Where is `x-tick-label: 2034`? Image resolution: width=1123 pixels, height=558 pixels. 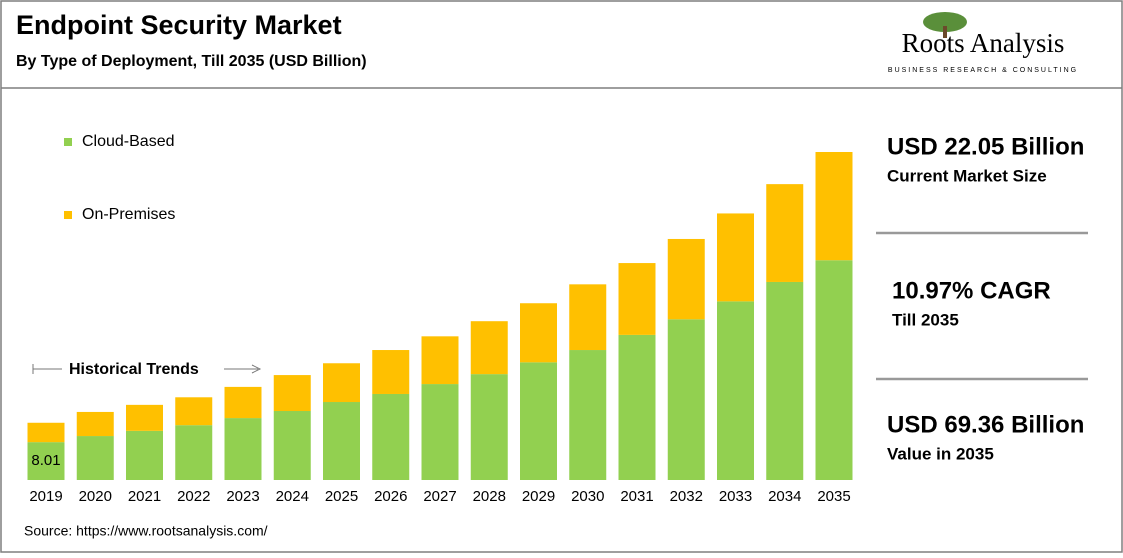 x-tick-label: 2034 is located at coordinates (784, 496).